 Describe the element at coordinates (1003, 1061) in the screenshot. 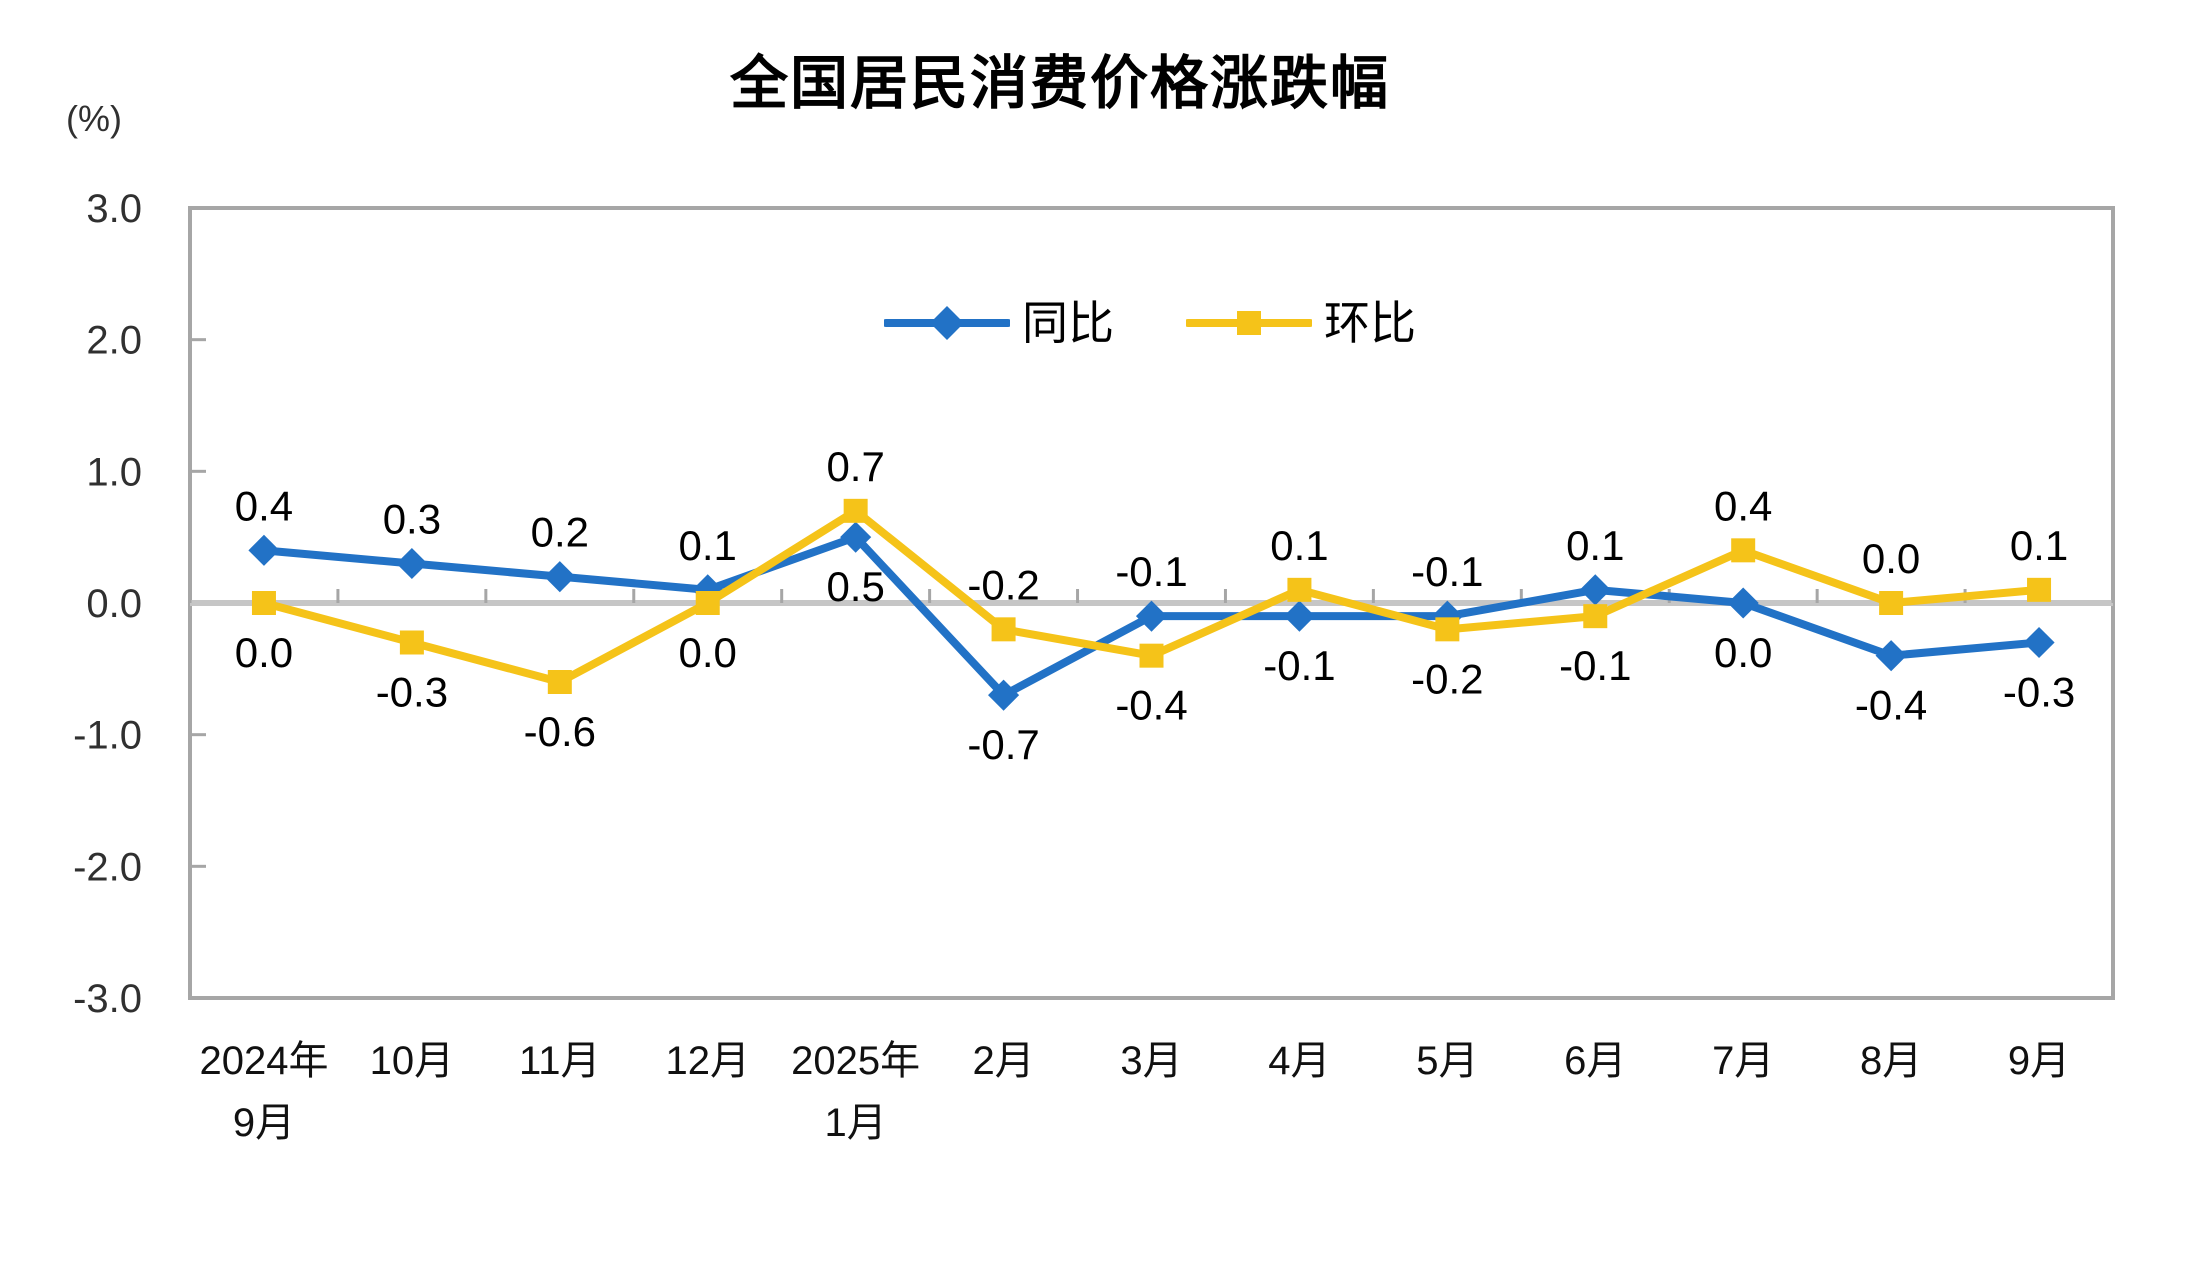

I see `x-axis-label: 2月` at that location.